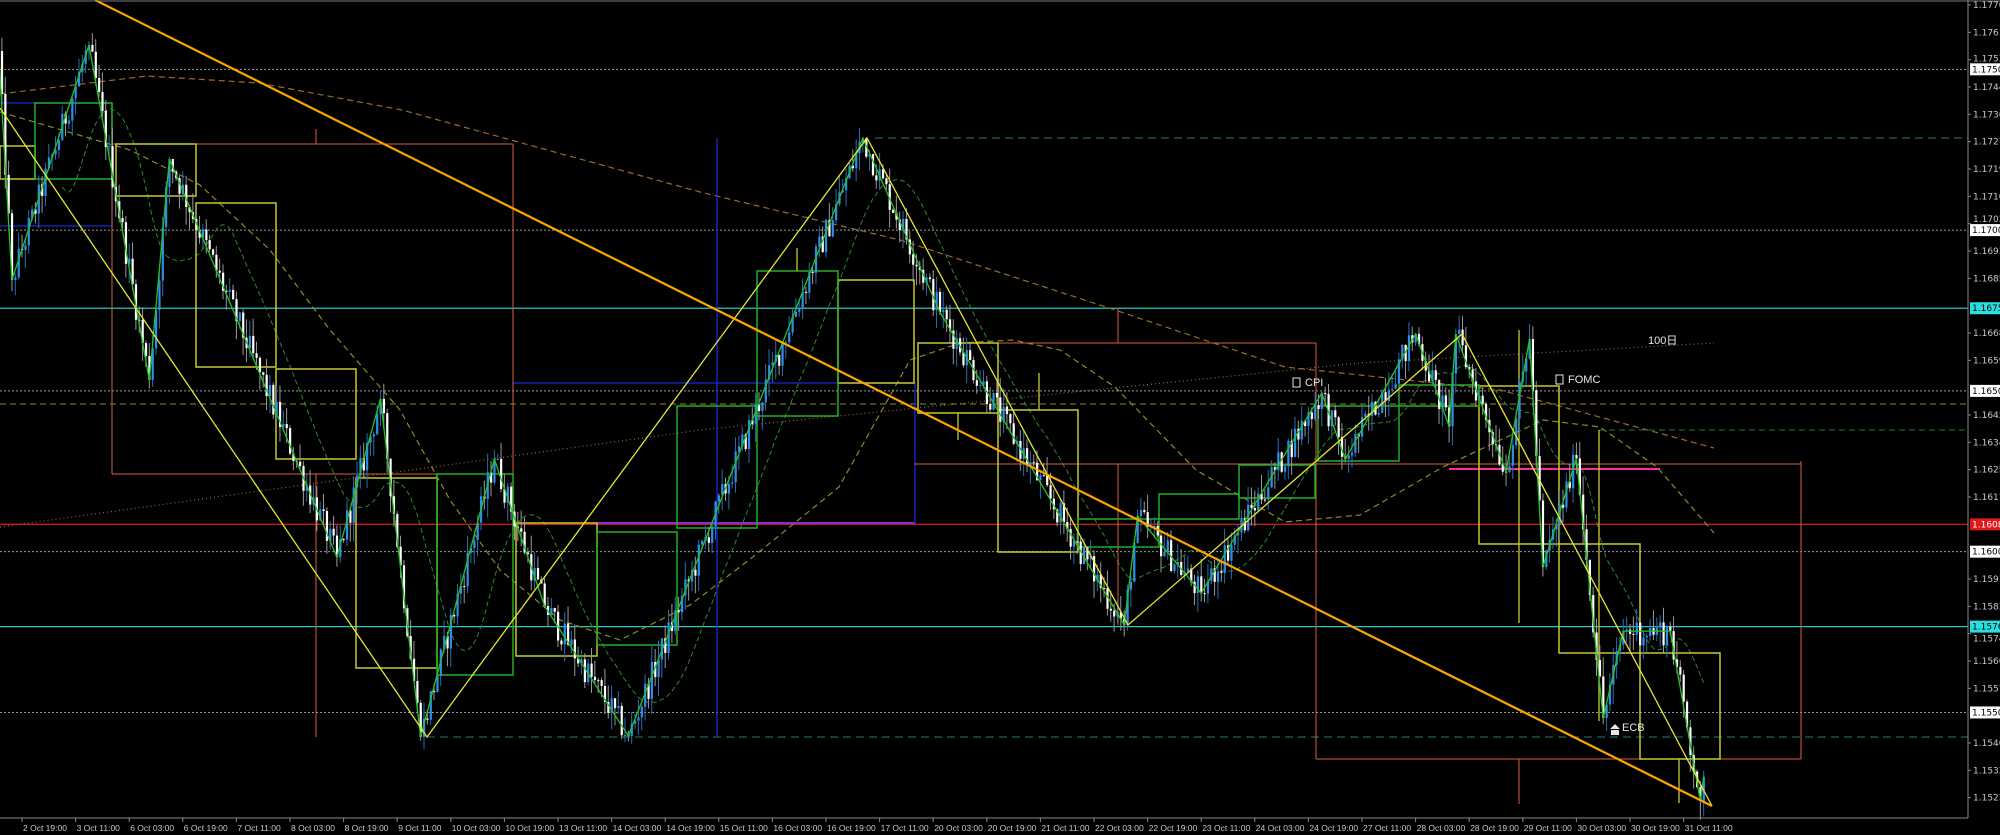  What do you see at coordinates (1986, 392) in the screenshot?
I see `level-price-label: 1.16500` at bounding box center [1986, 392].